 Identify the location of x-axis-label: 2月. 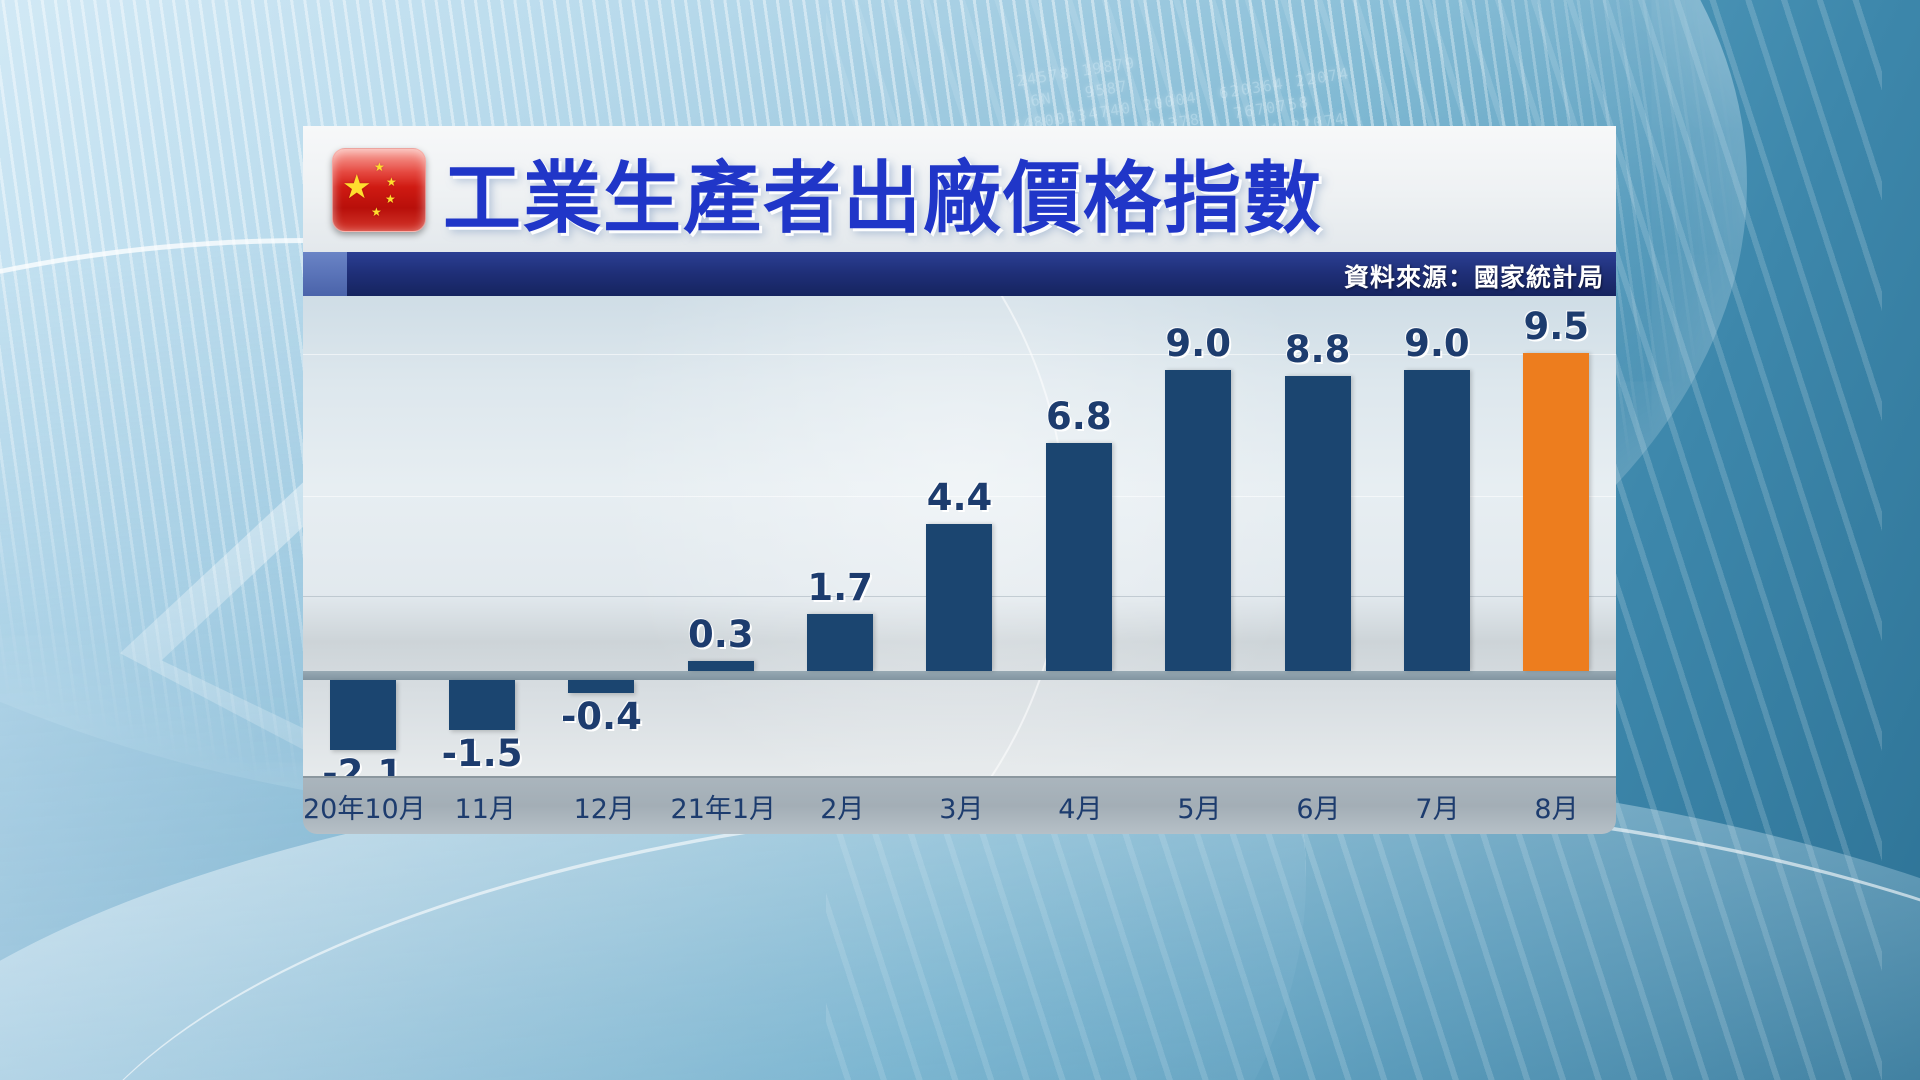
(842, 809).